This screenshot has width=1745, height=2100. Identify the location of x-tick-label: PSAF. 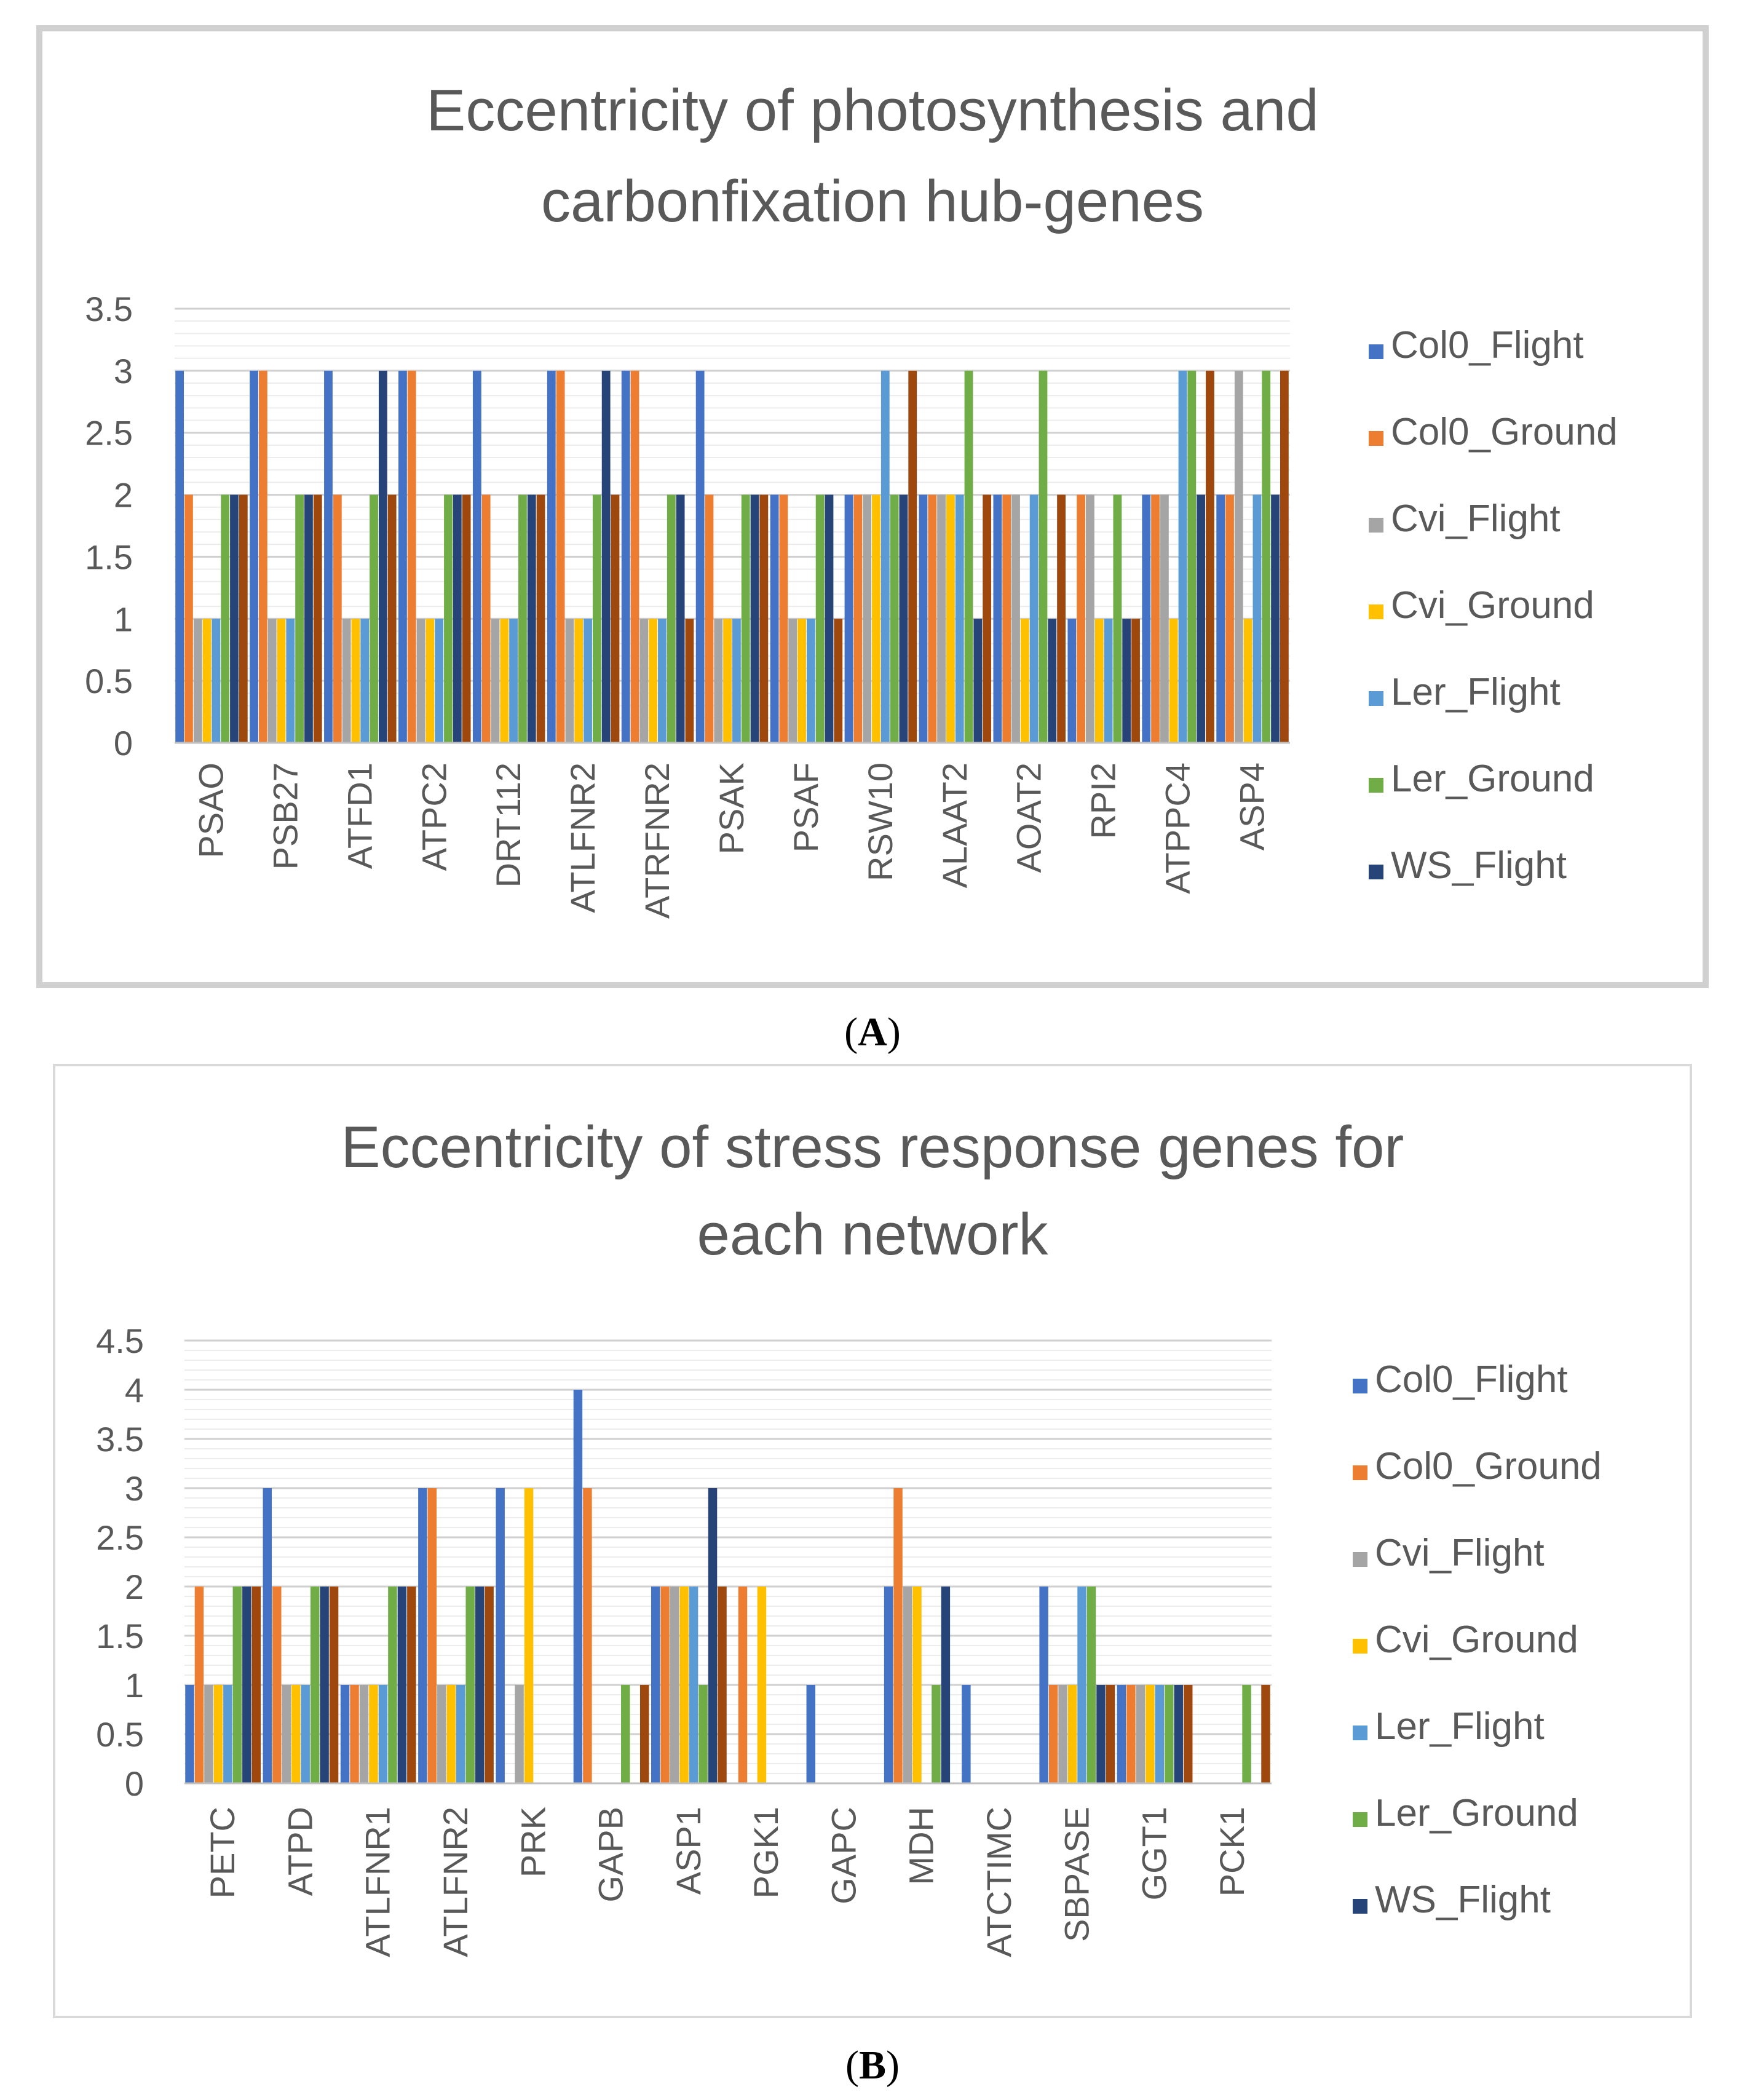
(805, 808).